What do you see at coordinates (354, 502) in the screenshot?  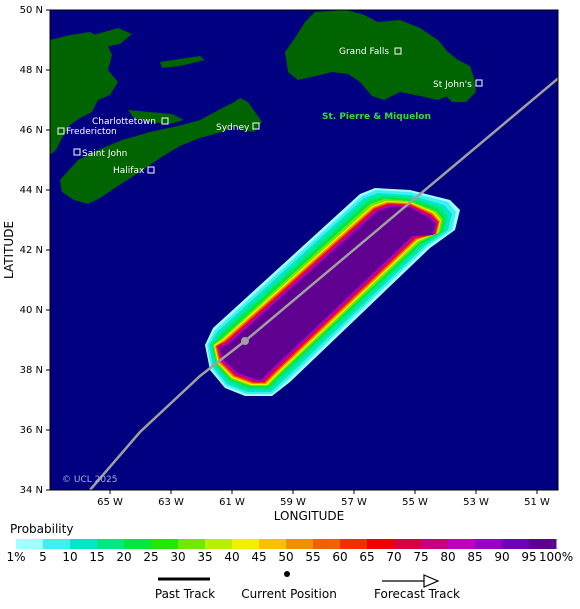 I see `x-tick-label: 57 W` at bounding box center [354, 502].